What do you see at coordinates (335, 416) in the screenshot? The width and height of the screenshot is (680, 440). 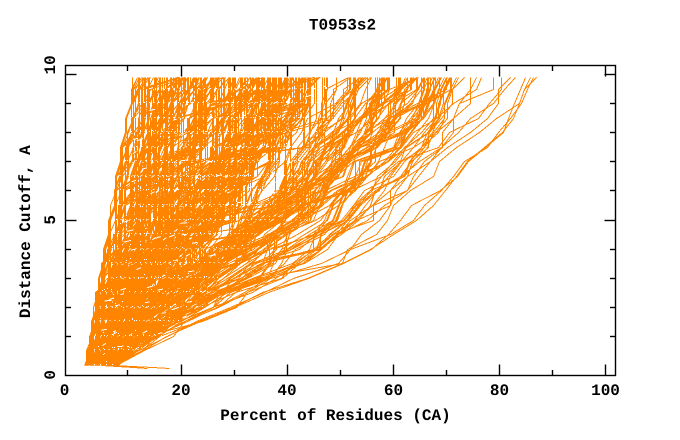 I see `svg-text: Percent of Residues (CA)` at bounding box center [335, 416].